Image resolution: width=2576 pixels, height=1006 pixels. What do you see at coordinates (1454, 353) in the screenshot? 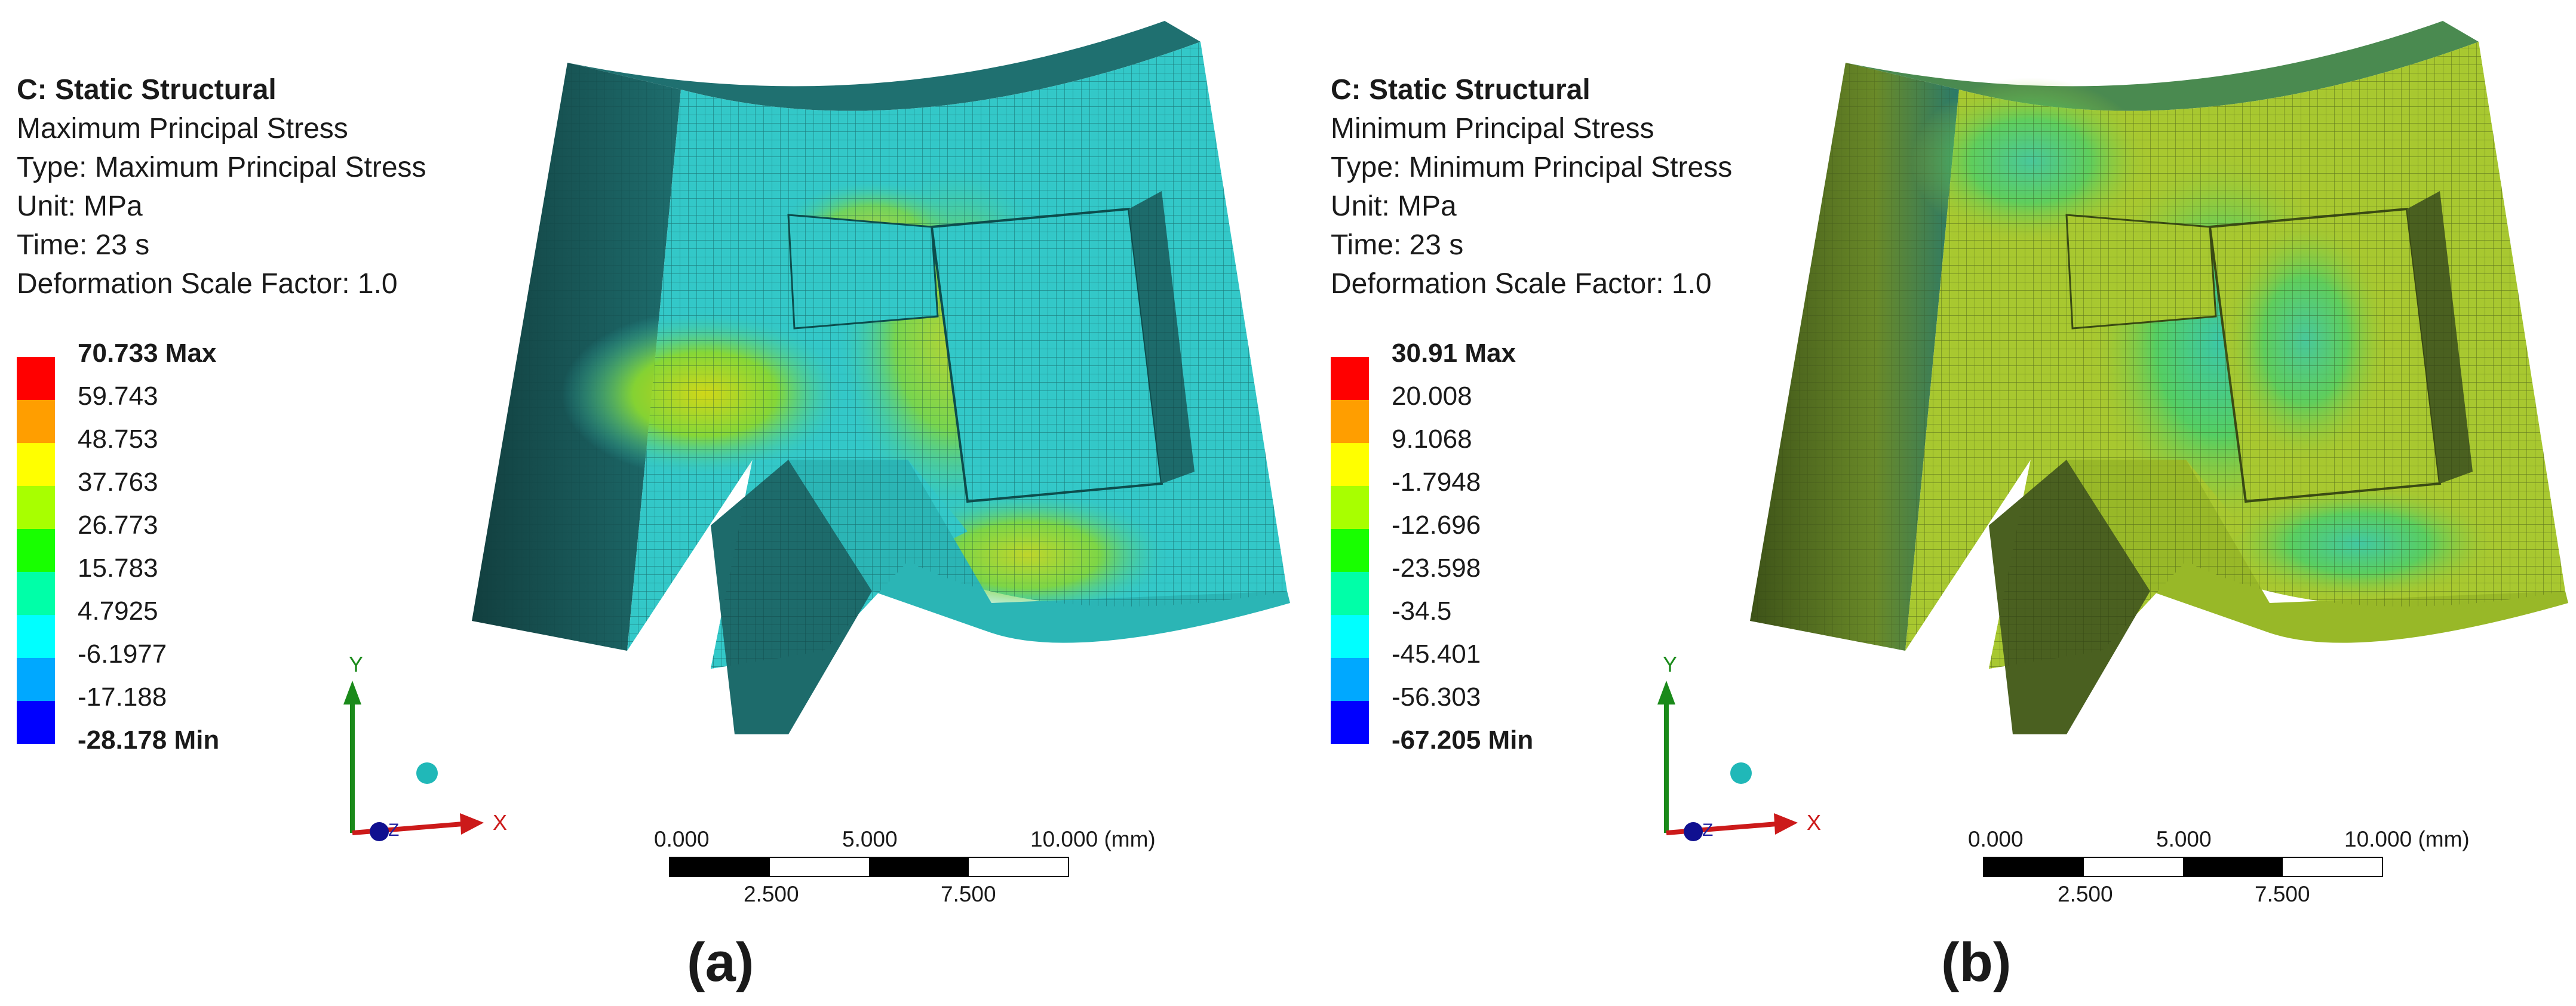
I see `legend-max-label: 30.91 Max` at bounding box center [1454, 353].